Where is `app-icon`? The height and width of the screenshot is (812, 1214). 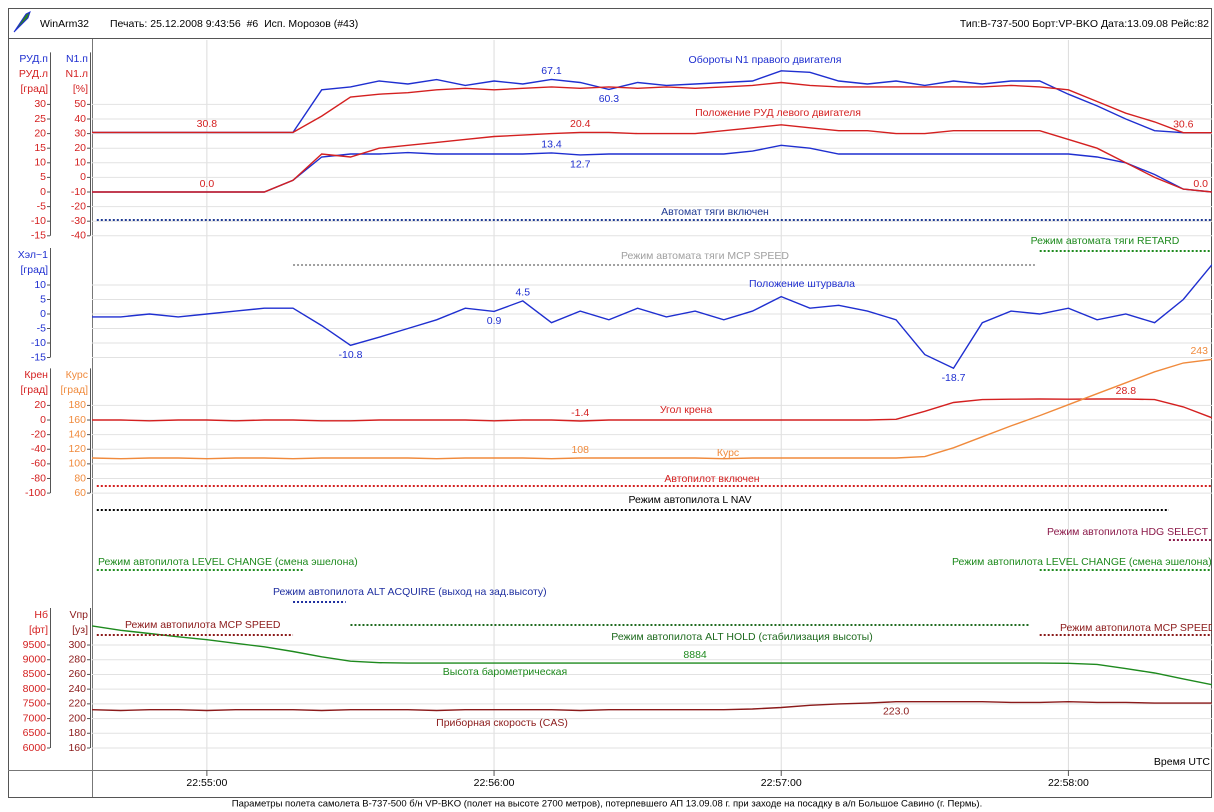 app-icon is located at coordinates (22, 22).